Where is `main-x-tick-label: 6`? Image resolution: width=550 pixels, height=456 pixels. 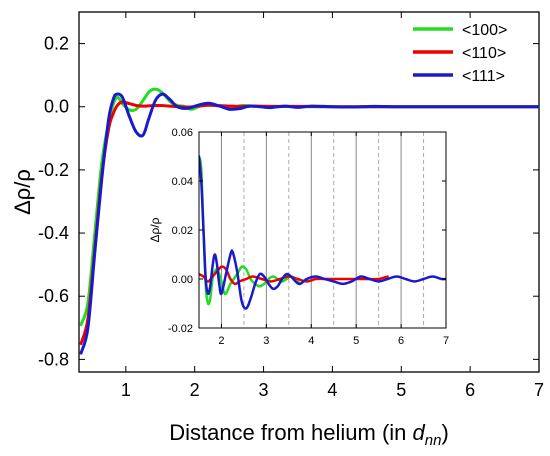
main-x-tick-label: 6 is located at coordinates (470, 390).